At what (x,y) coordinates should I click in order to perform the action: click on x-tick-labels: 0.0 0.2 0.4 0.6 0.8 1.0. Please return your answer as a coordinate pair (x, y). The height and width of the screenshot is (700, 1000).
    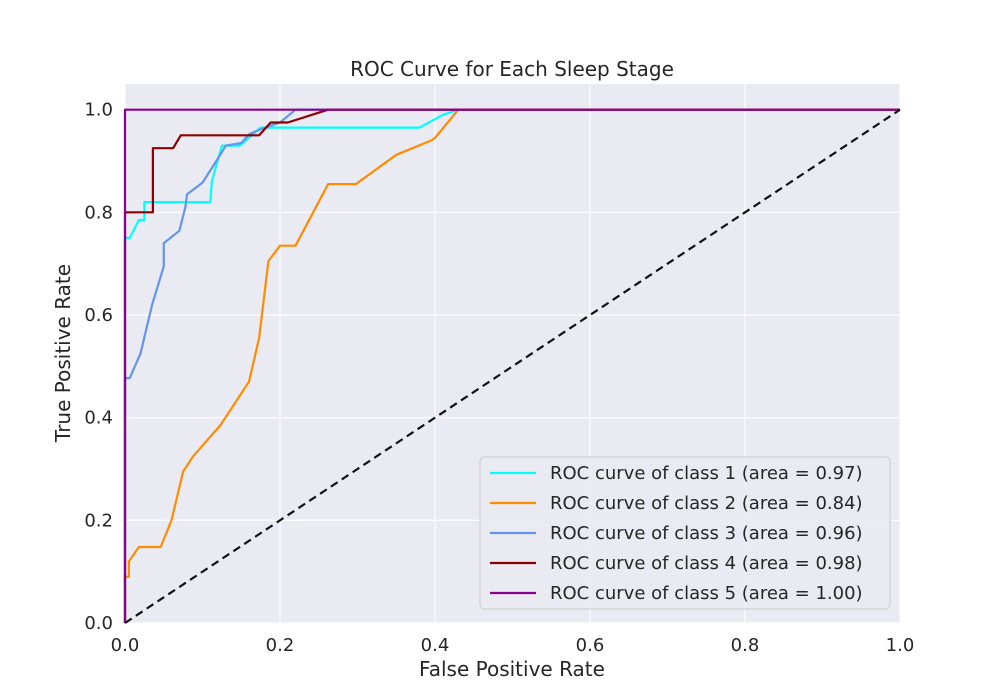
    Looking at the image, I should click on (513, 645).